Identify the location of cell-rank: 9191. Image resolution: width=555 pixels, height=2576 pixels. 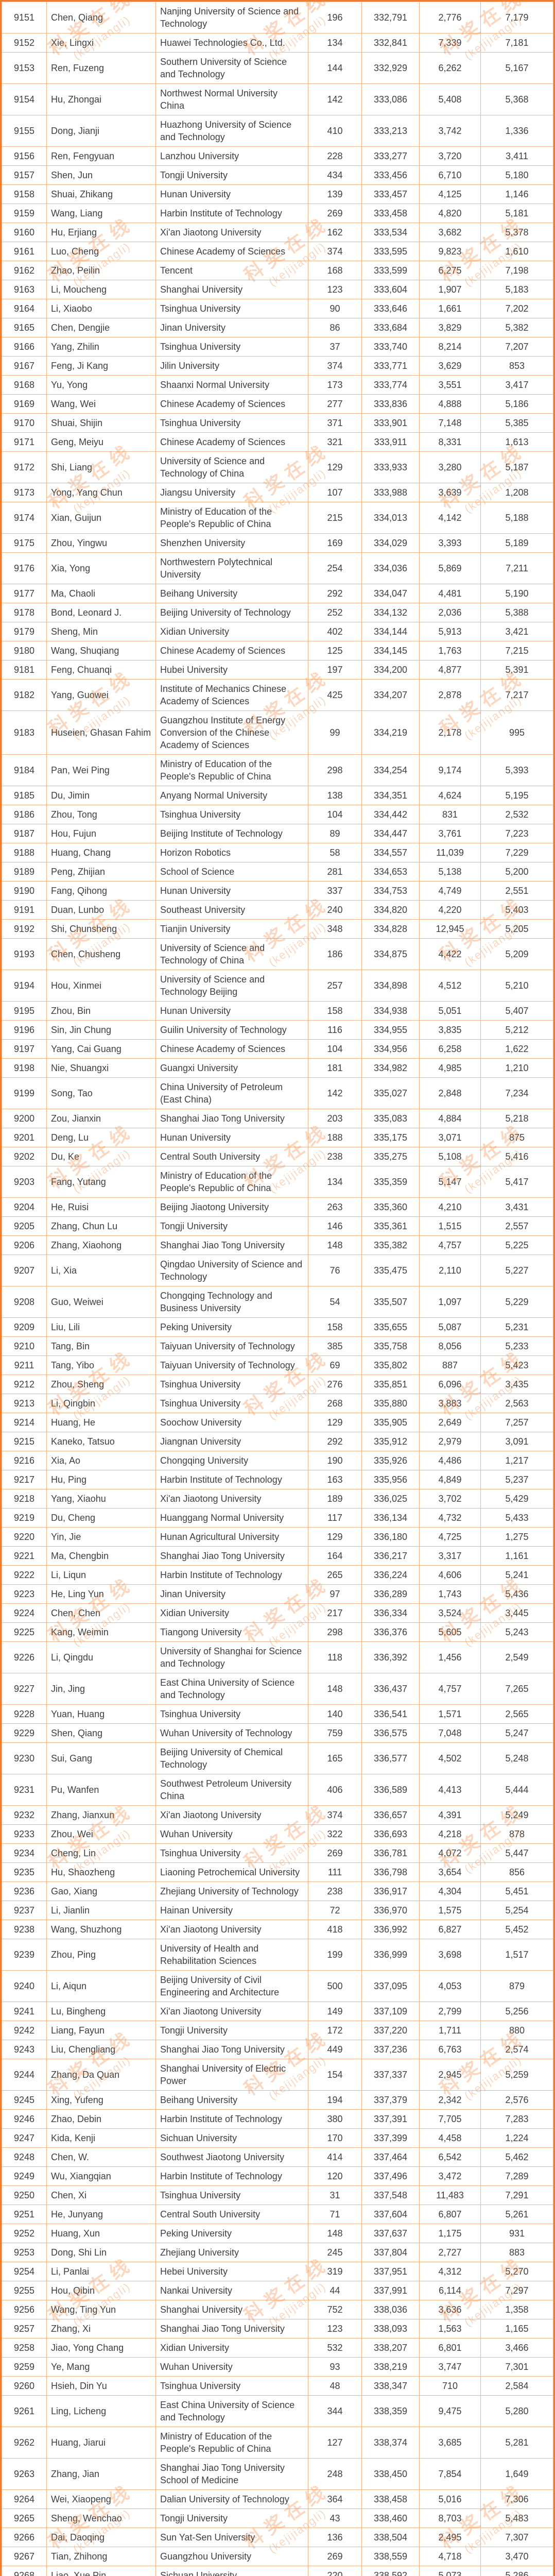
(25, 910).